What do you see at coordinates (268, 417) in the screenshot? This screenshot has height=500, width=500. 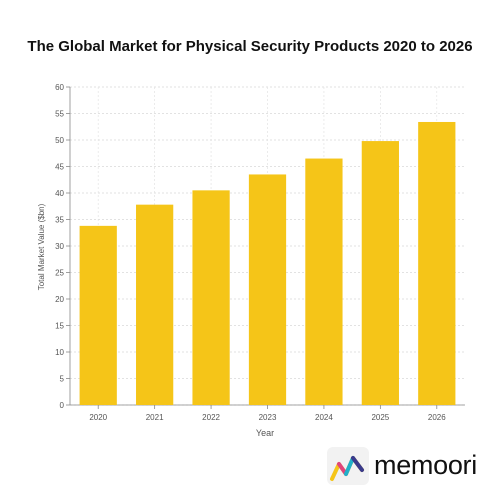 I see `x-tick-label: 2023` at bounding box center [268, 417].